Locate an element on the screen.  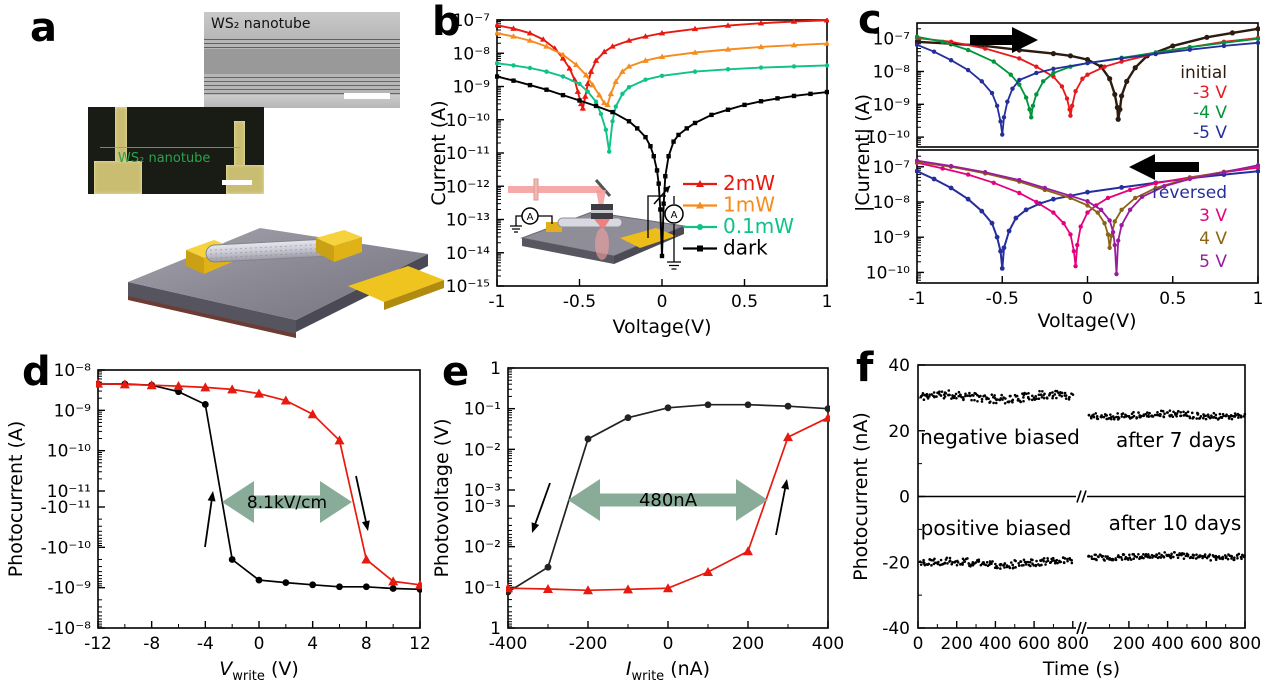
svg-text: Photocurrent (A) is located at coordinates (16, 499).